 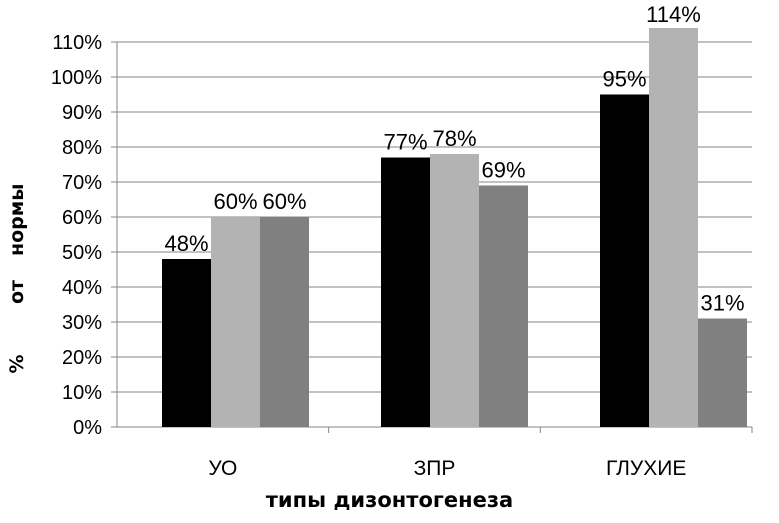 I want to click on data-label: 78%, so click(x=454, y=138).